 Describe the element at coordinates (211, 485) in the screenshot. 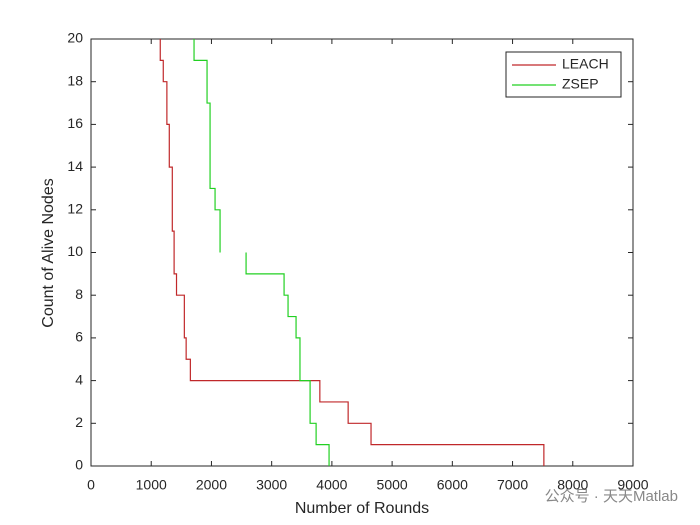

I see `x-tick-label: 2000` at that location.